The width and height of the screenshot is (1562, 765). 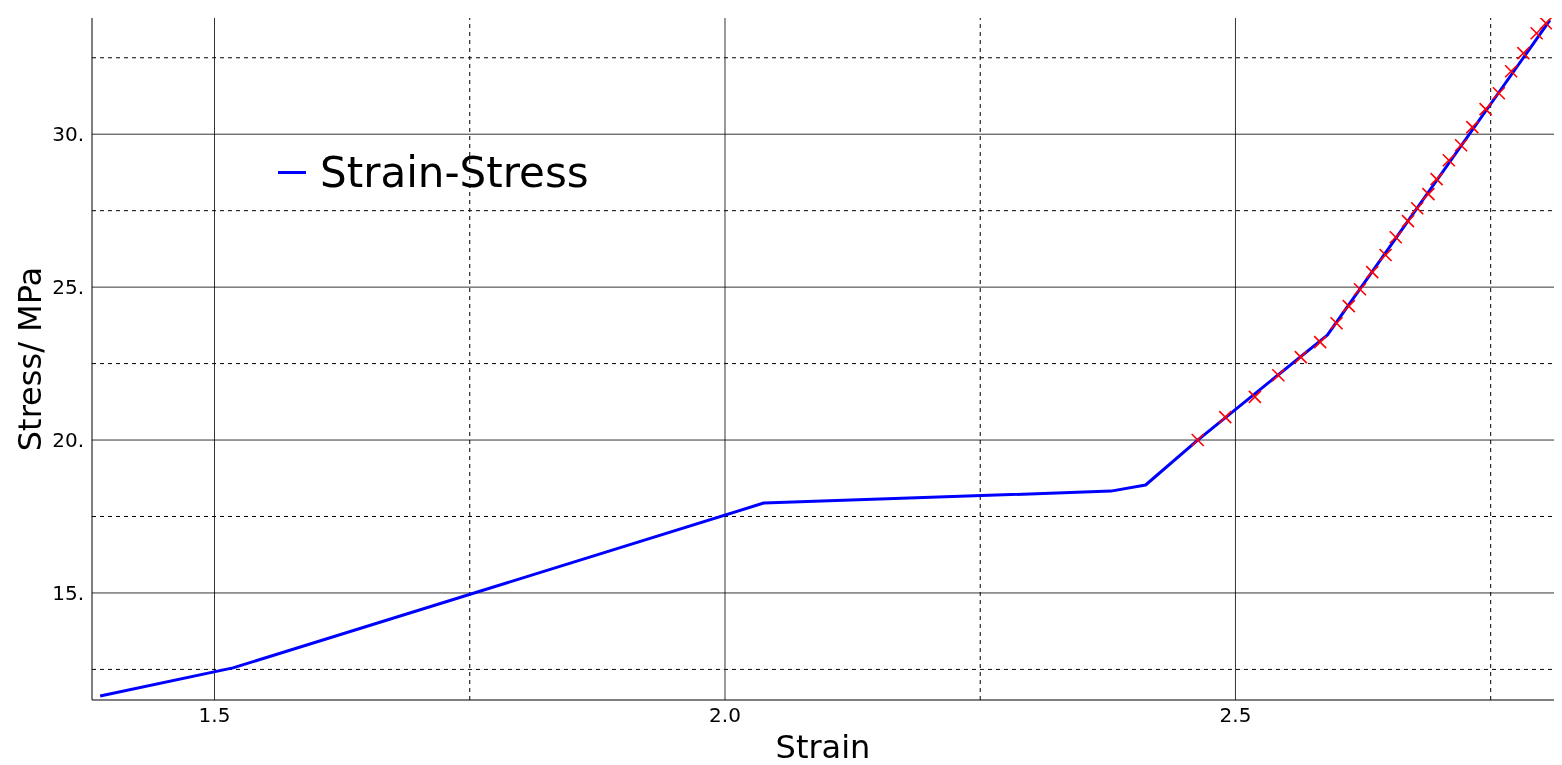 I want to click on y-tick-label: 20., so click(x=68, y=440).